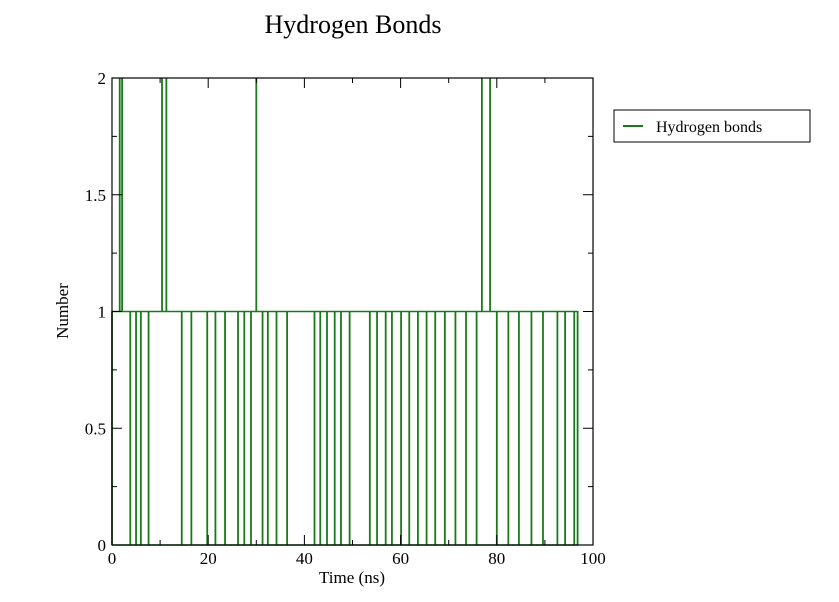 This screenshot has height=602, width=839. I want to click on x-tick-label: 100, so click(593, 558).